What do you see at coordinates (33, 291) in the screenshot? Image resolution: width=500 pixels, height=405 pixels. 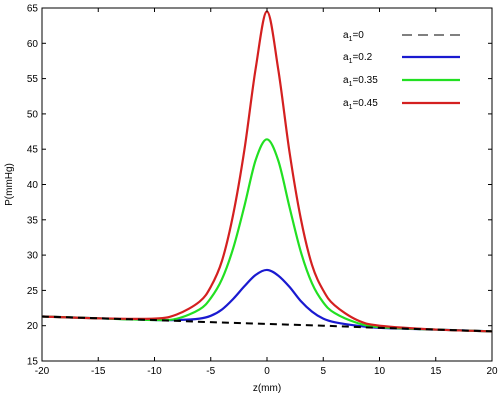 I see `y-tick-label: 25` at bounding box center [33, 291].